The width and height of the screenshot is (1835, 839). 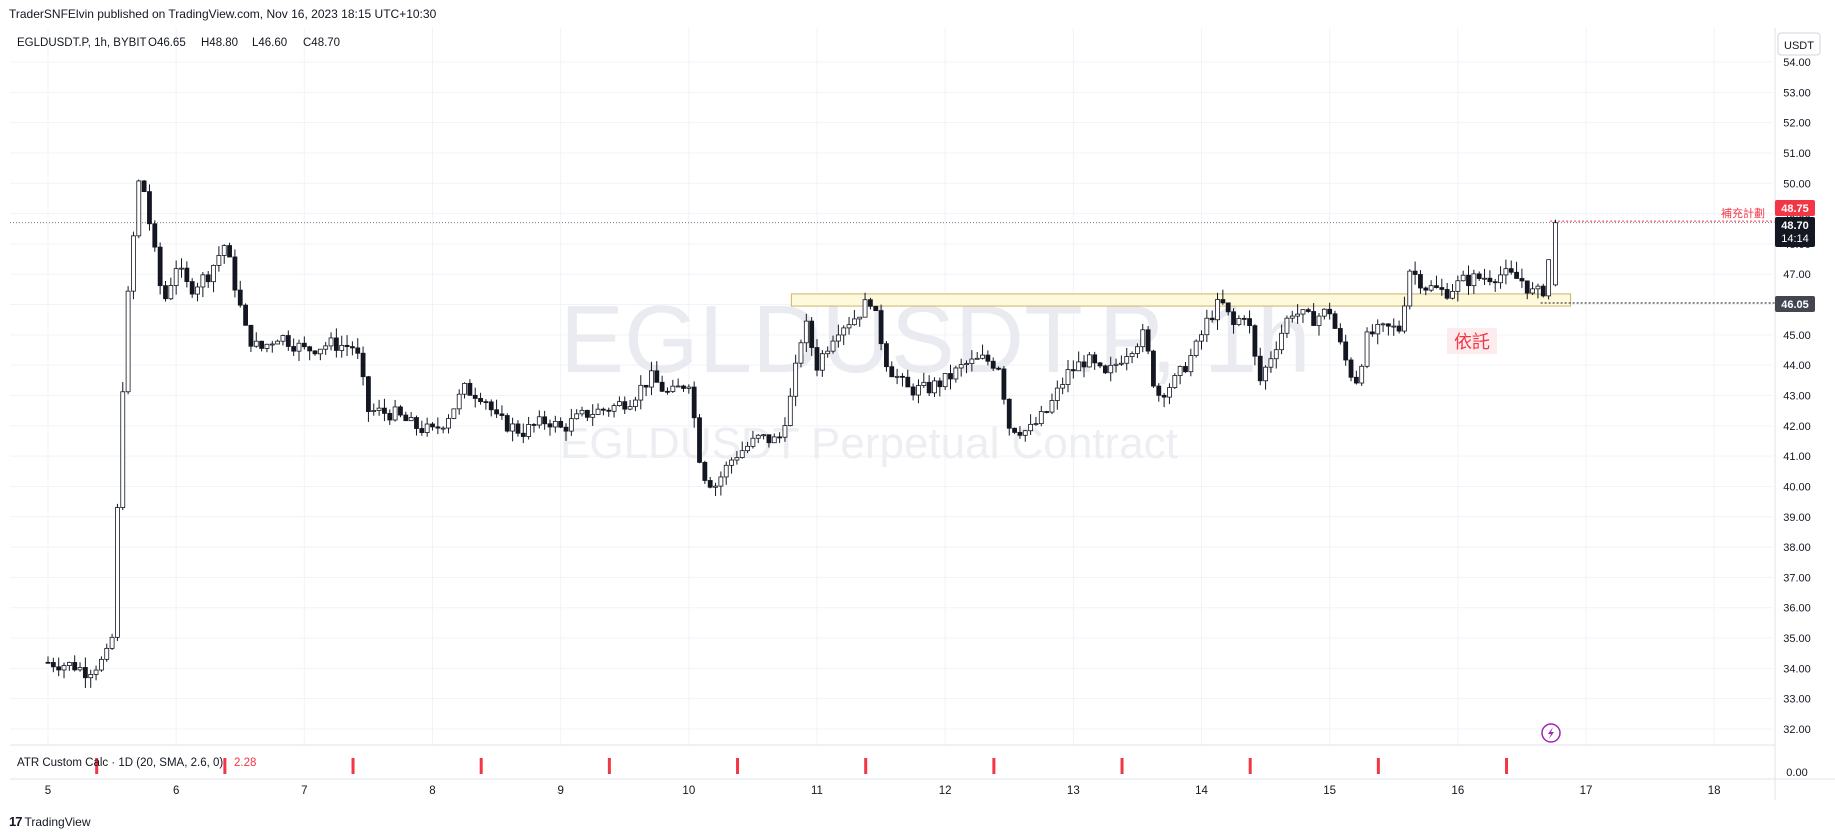 What do you see at coordinates (1797, 578) in the screenshot?
I see `price-tick-label: 37.00` at bounding box center [1797, 578].